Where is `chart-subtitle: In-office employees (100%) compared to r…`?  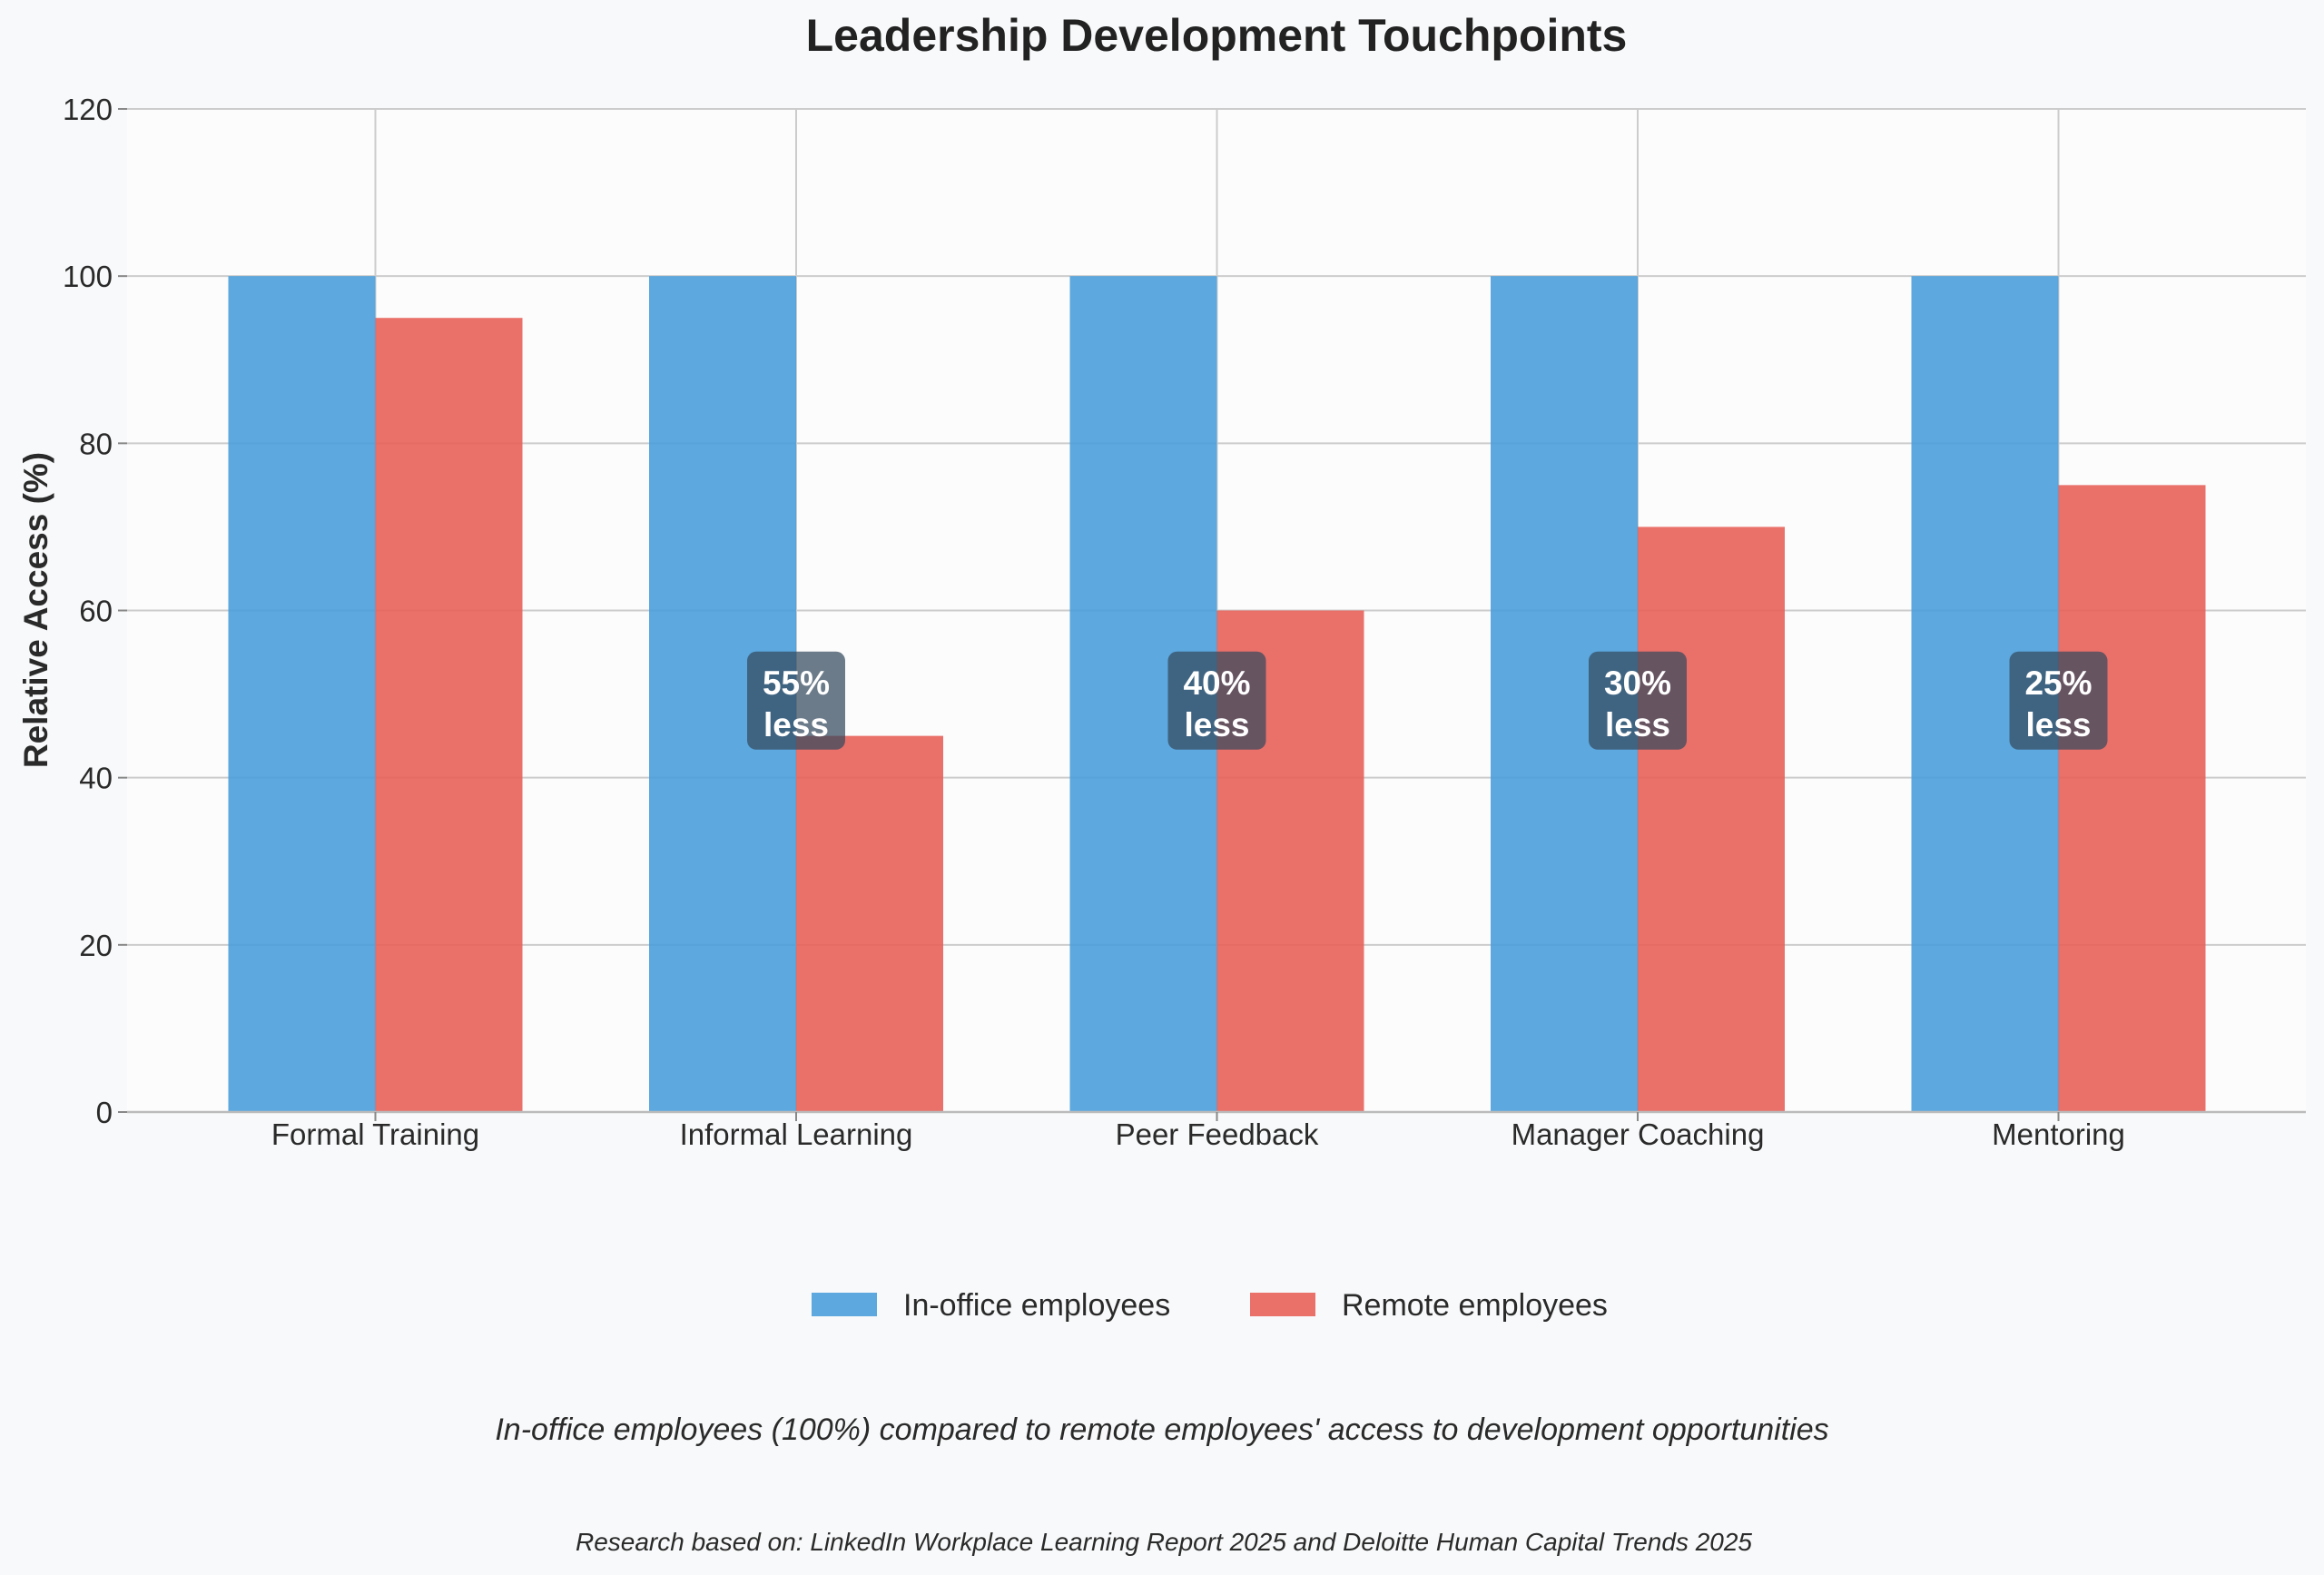
chart-subtitle: In-office employees (100%) compared to r… is located at coordinates (1161, 1430).